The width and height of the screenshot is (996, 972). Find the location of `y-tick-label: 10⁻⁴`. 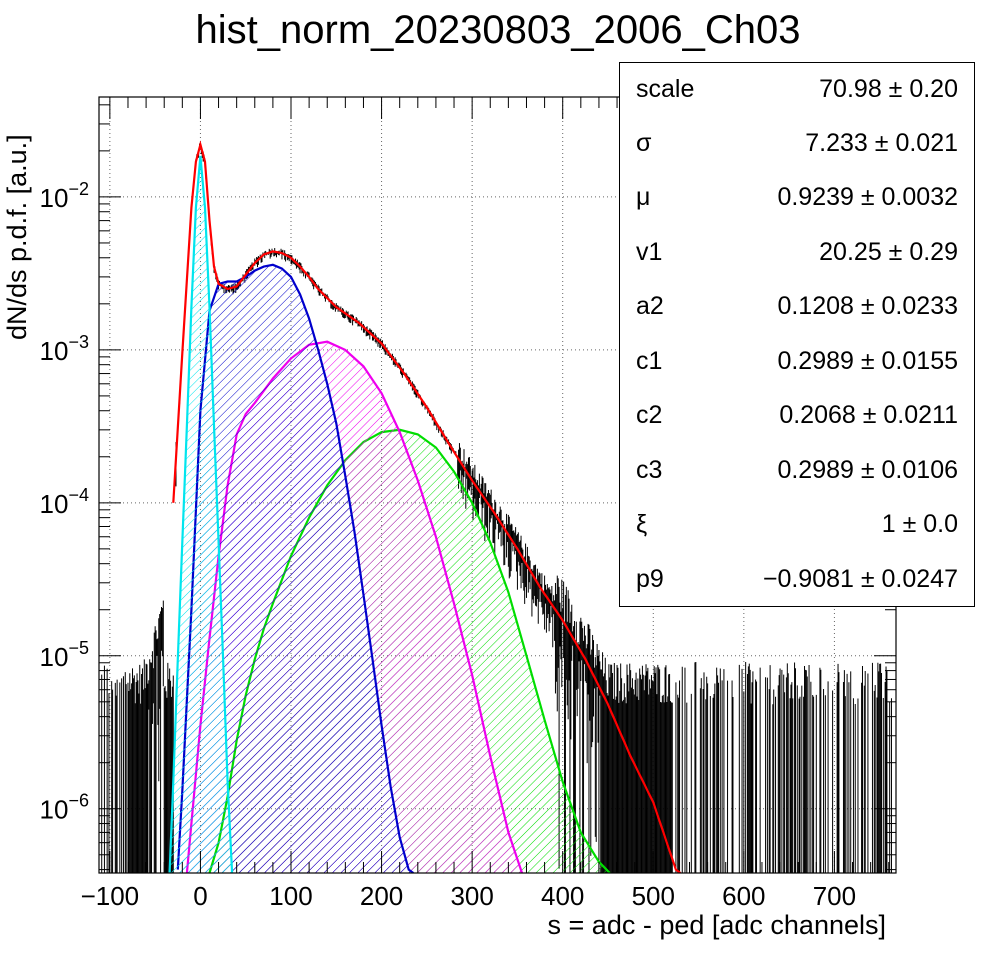

y-tick-label: 10⁻⁴ is located at coordinates (64, 502).